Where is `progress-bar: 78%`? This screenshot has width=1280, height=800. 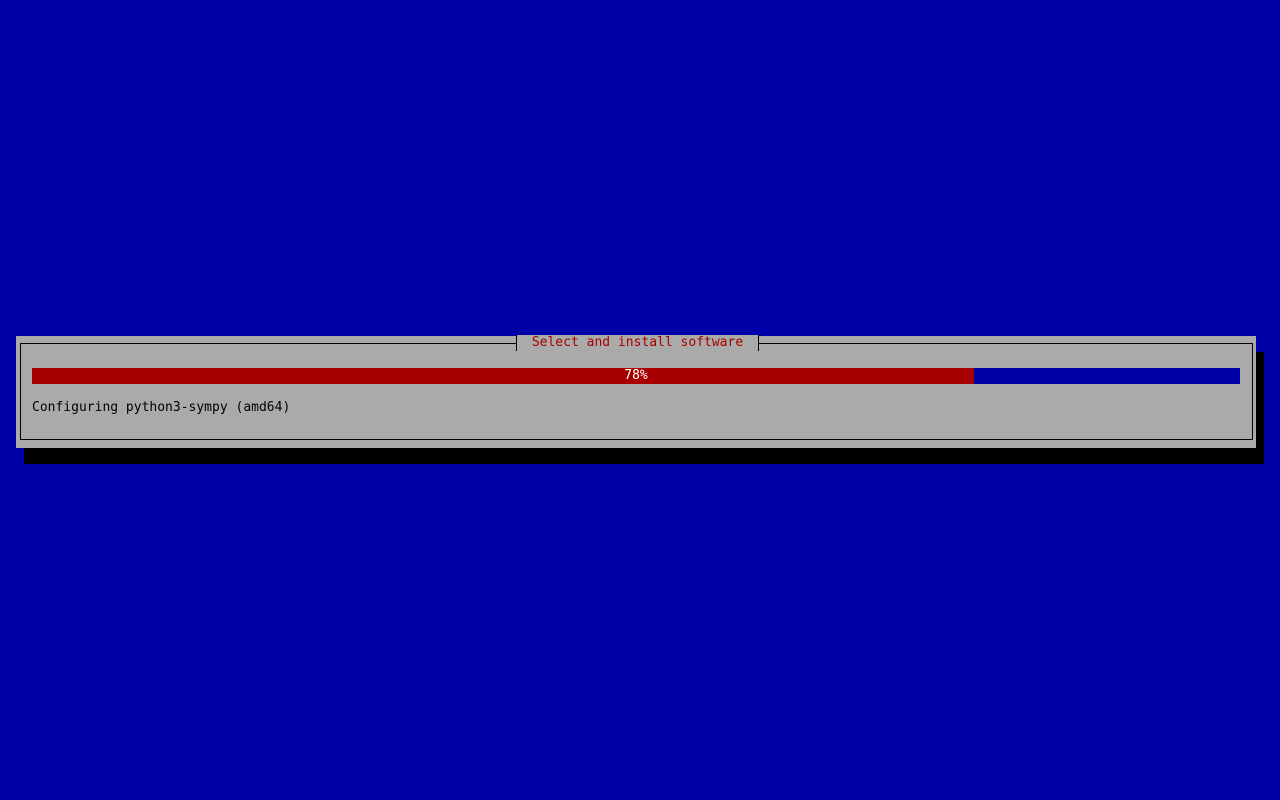
progress-bar: 78% is located at coordinates (636, 376).